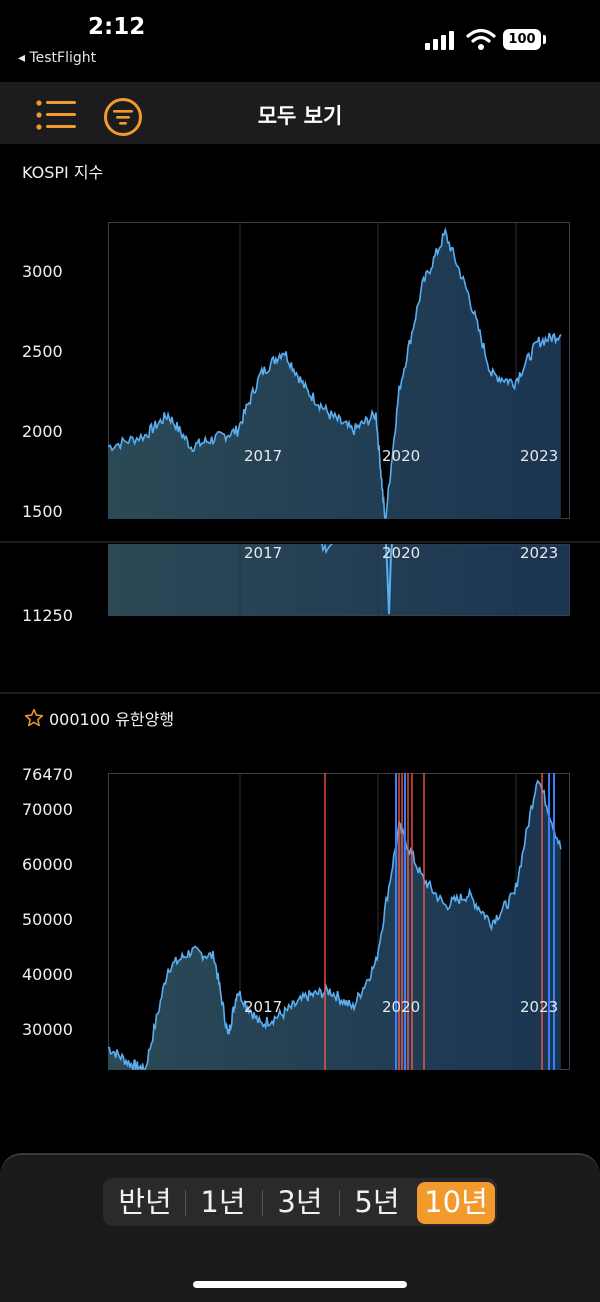  What do you see at coordinates (123, 117) in the screenshot?
I see `filter-icon` at bounding box center [123, 117].